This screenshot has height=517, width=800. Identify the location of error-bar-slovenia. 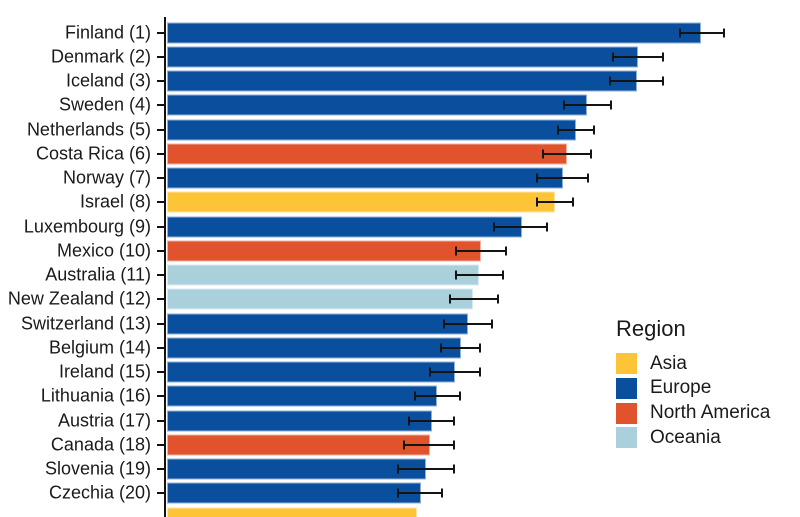
(425, 469).